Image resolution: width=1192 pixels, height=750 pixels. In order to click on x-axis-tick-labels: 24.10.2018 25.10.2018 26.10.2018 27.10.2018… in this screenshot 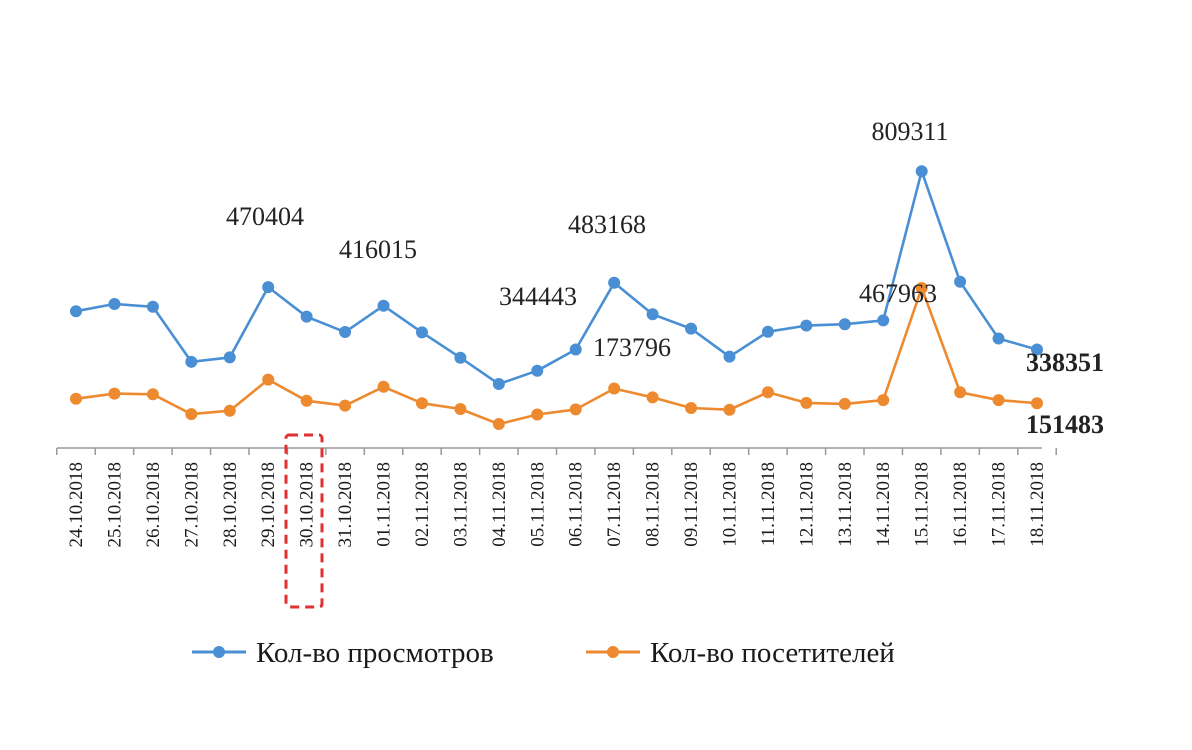, I will do `click(557, 505)`.